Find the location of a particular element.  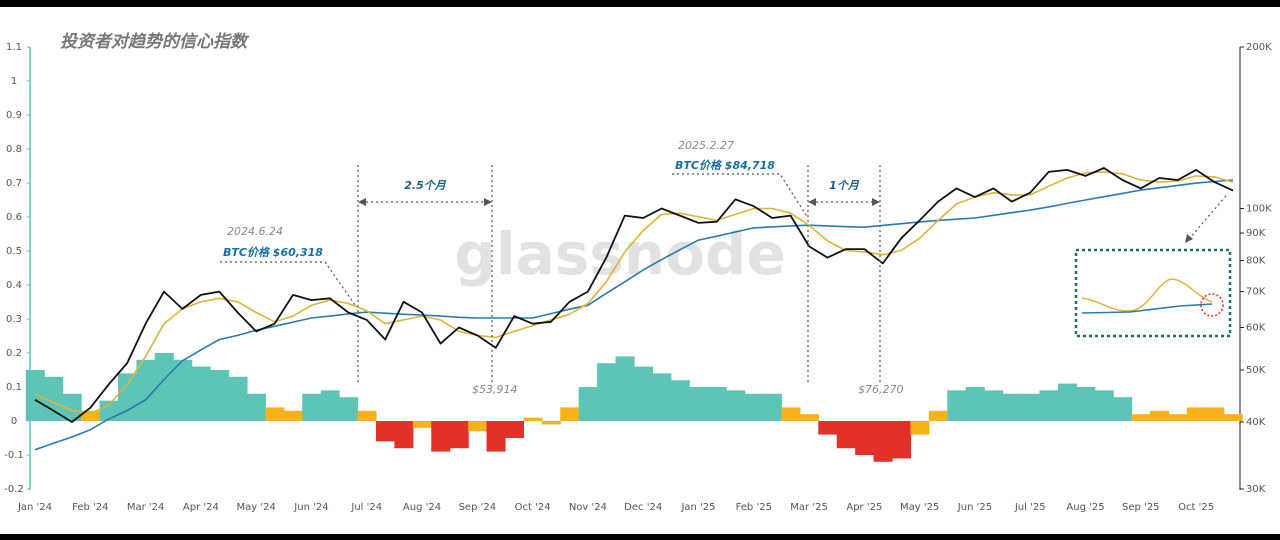

y-tick-label: -0.1 is located at coordinates (14, 455).